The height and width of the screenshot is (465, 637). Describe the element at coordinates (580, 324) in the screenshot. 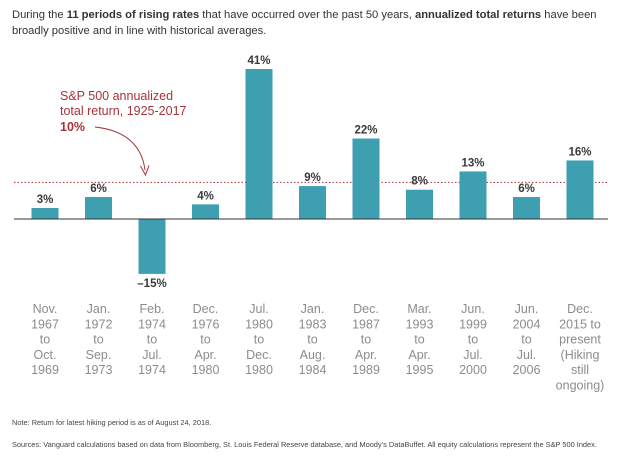

I see `category-label-line: 2015 to` at that location.